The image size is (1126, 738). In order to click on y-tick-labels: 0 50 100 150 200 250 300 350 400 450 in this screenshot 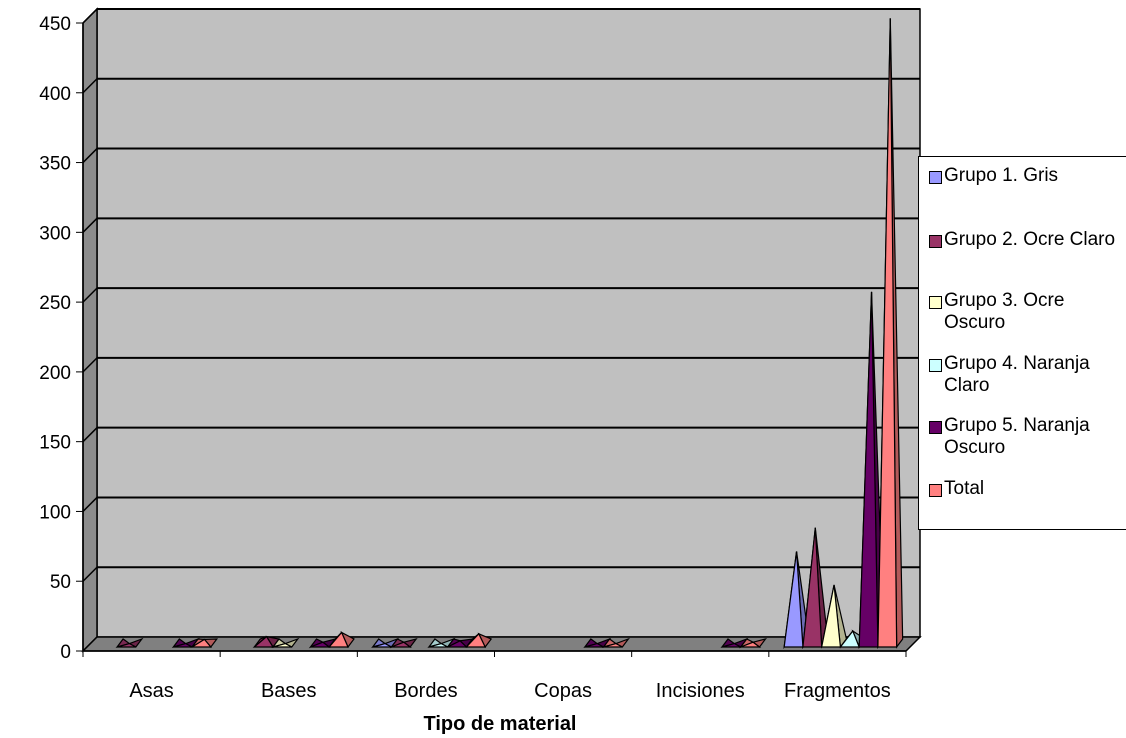, I will do `click(61, 338)`.